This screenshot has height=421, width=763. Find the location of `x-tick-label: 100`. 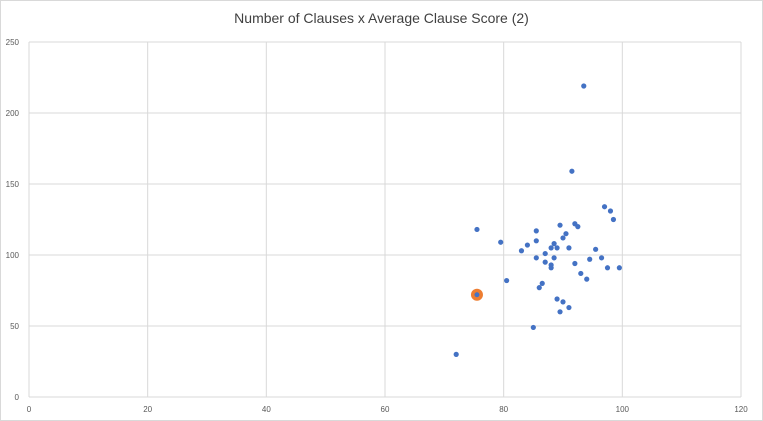

x-tick-label: 100 is located at coordinates (623, 409).